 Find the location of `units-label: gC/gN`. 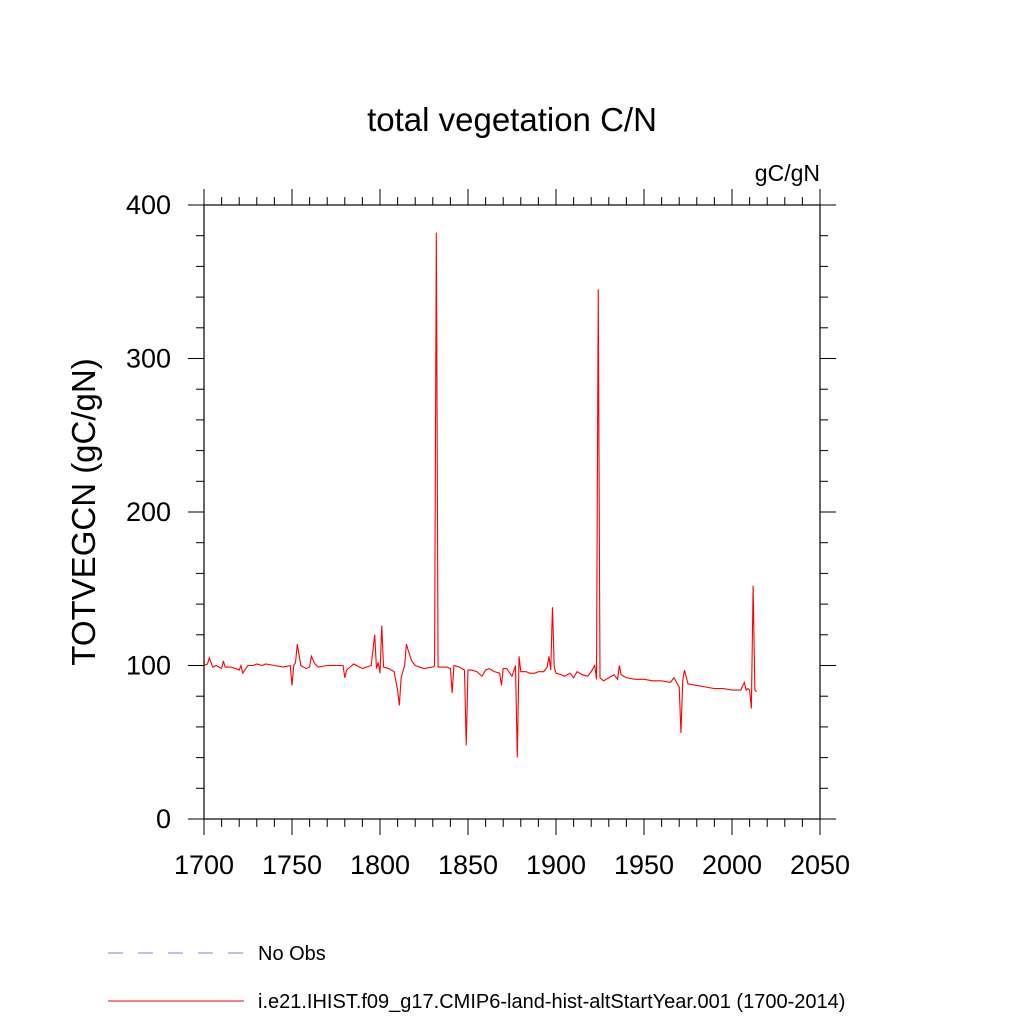

units-label: gC/gN is located at coordinates (787, 173).